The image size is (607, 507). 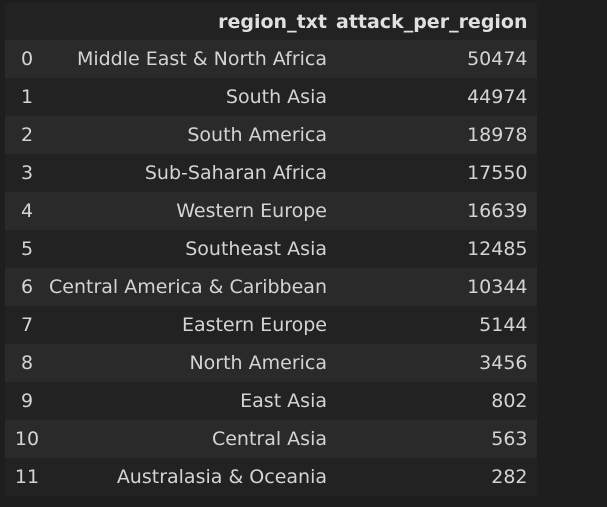 I want to click on table-row: 11 Australasia & Oceania 282, so click(x=271, y=477).